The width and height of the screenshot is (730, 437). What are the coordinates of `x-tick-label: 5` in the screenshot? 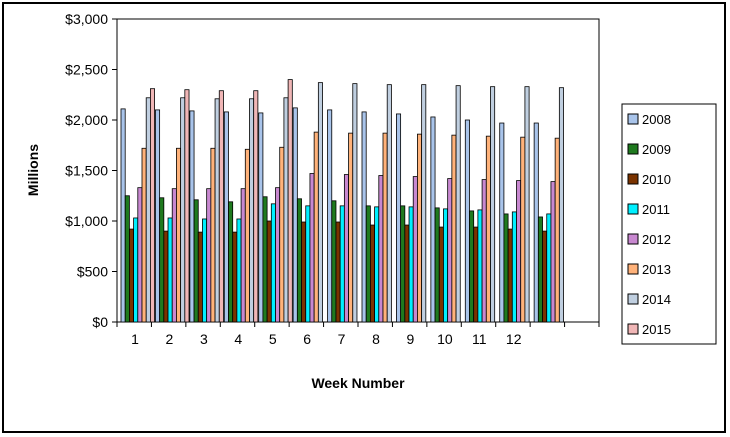 It's located at (273, 339).